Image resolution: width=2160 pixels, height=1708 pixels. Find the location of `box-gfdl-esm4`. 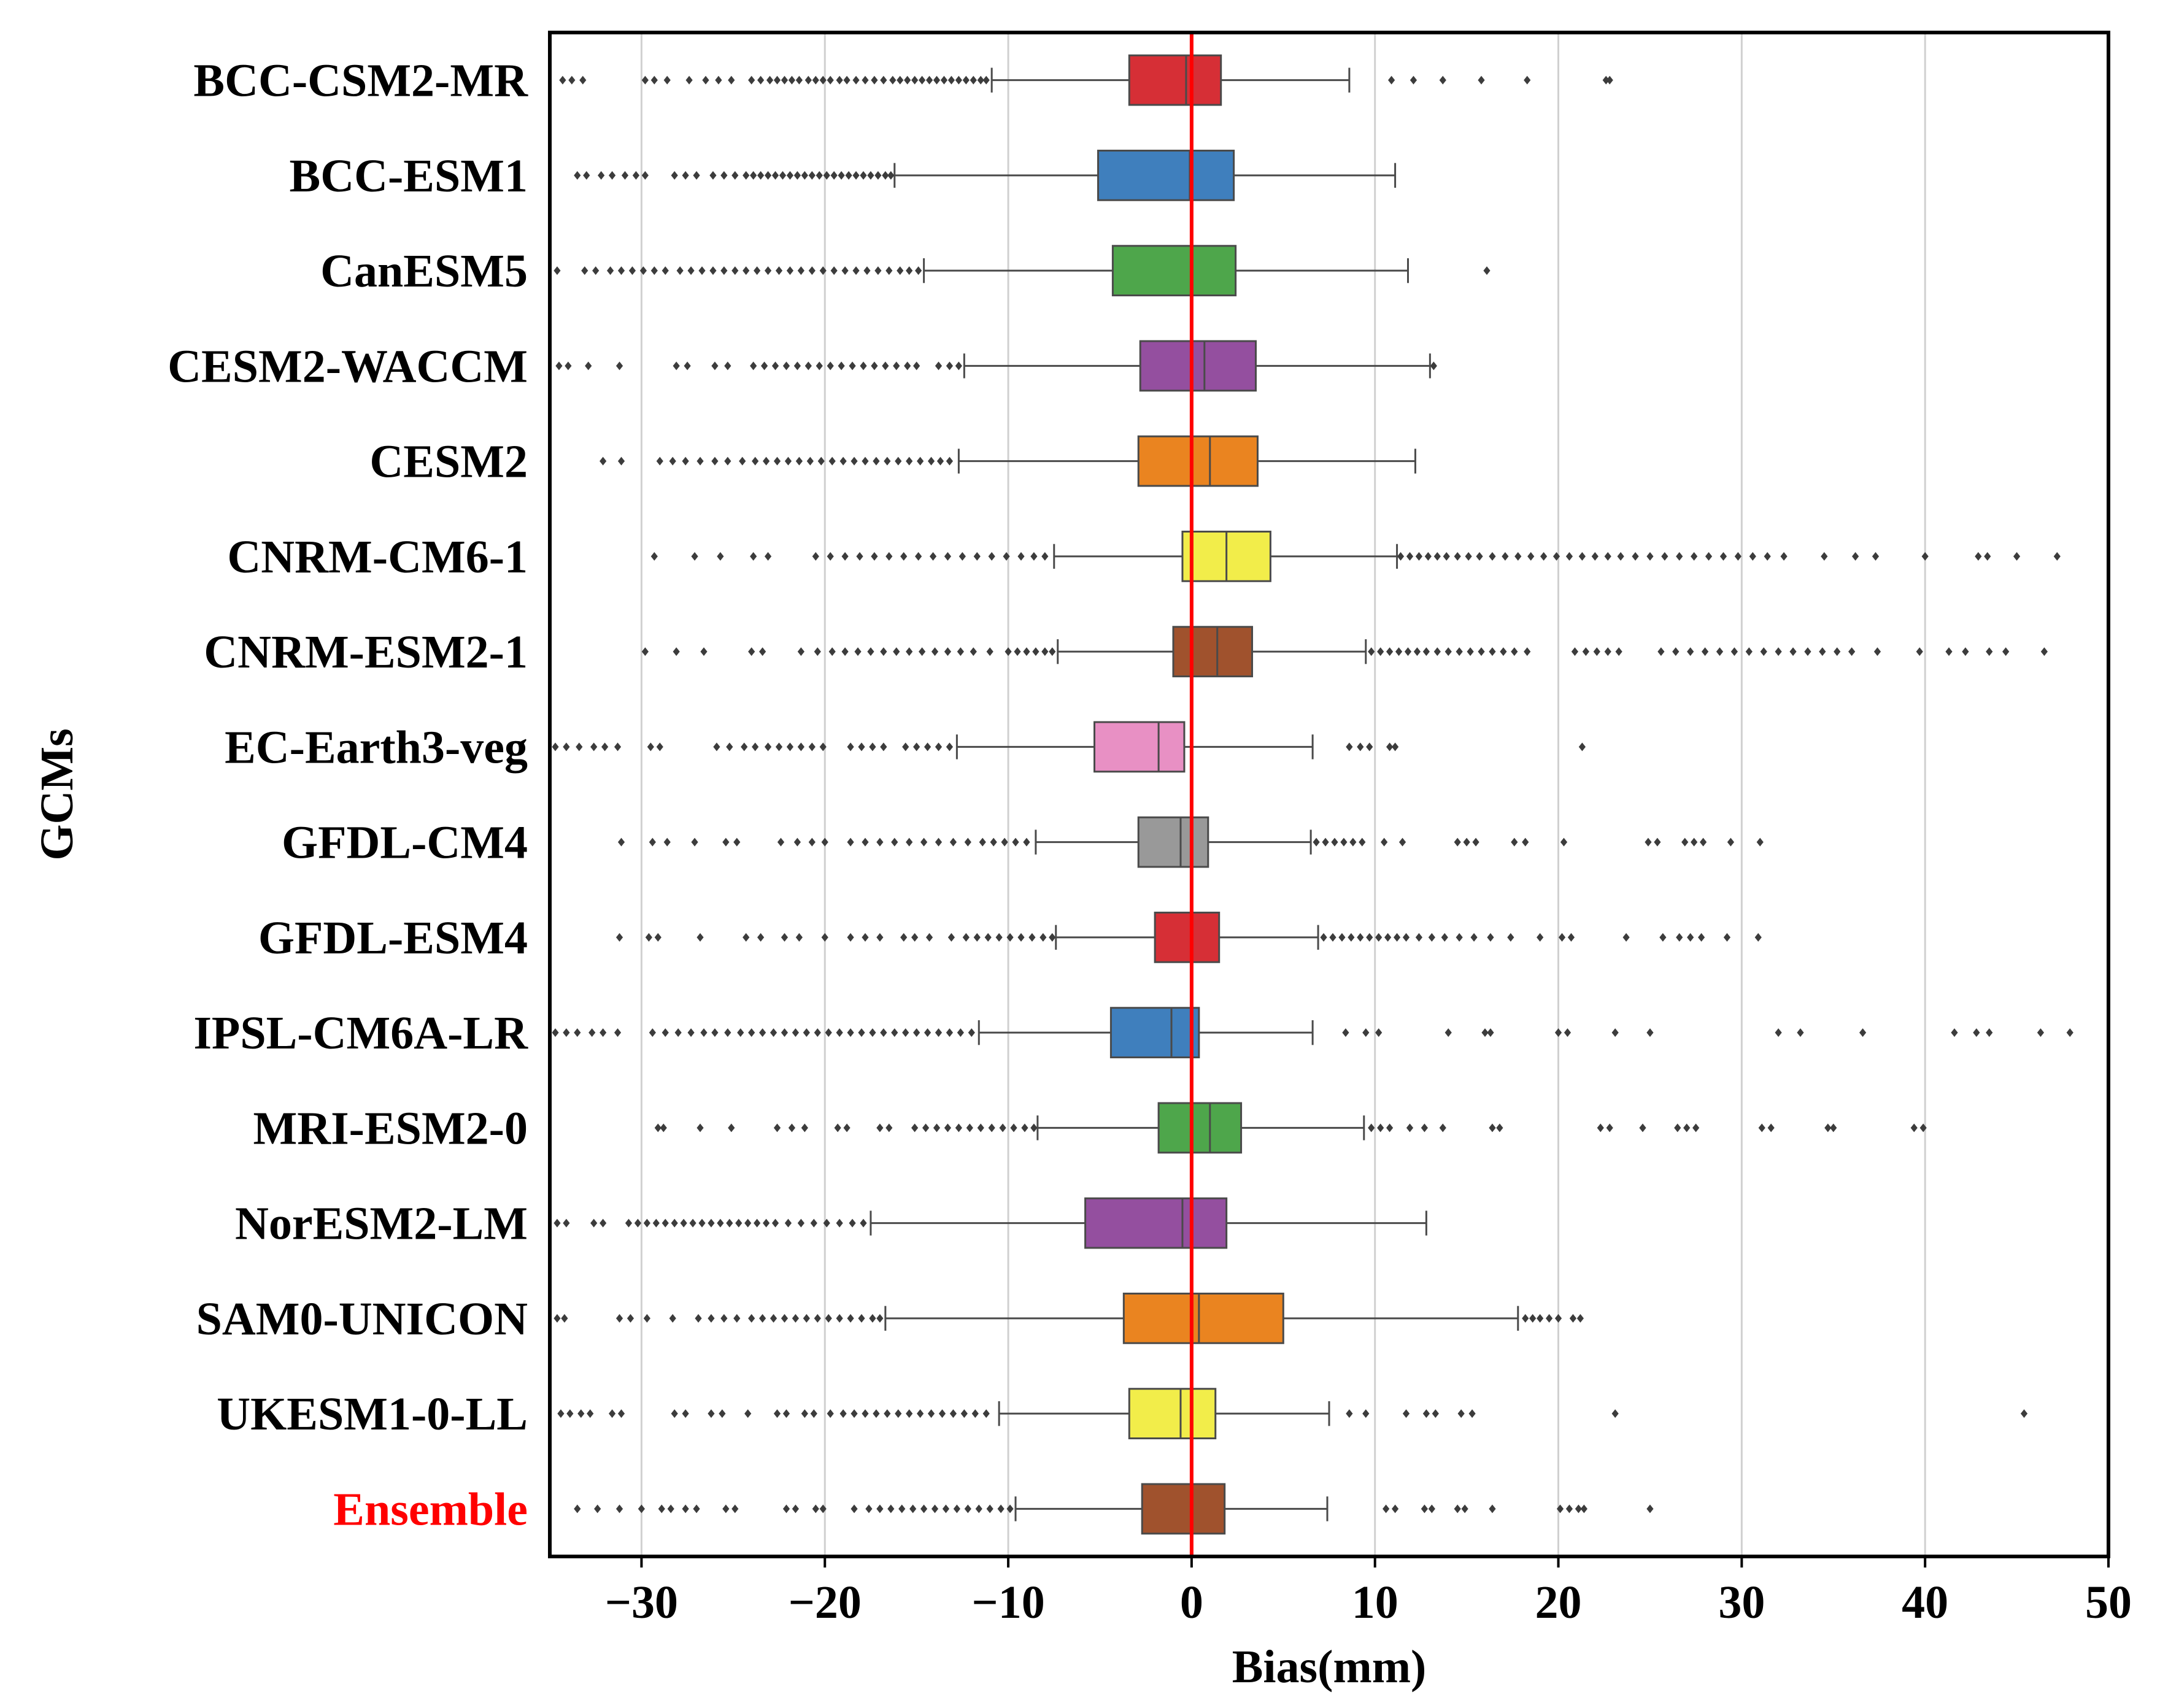

box-gfdl-esm4 is located at coordinates (1187, 938).